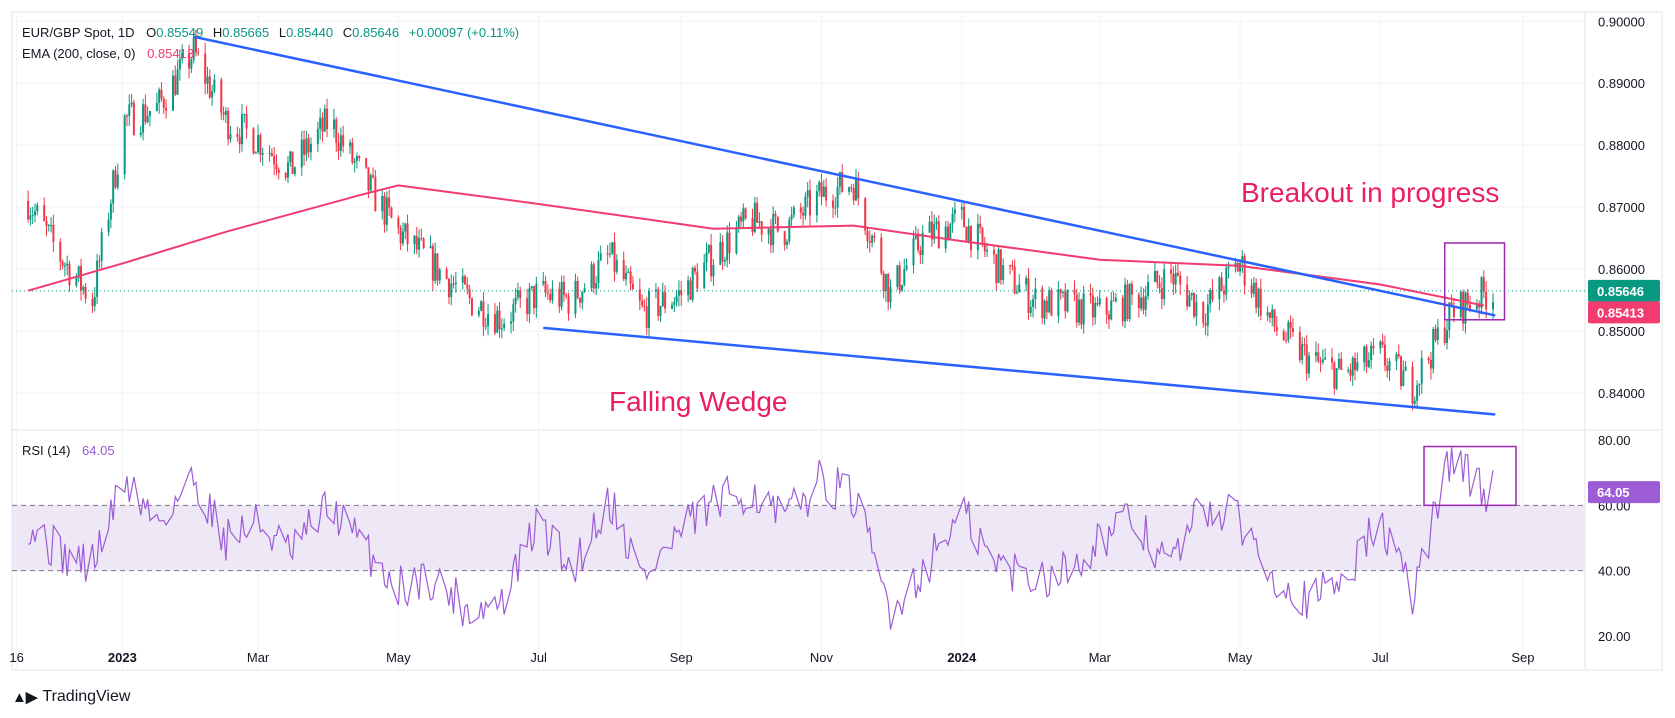 The image size is (1675, 718). I want to click on y-tick-label: 0.87000, so click(1621, 207).